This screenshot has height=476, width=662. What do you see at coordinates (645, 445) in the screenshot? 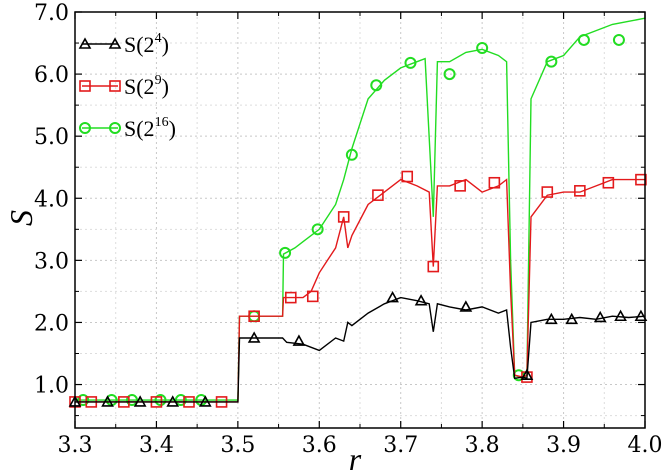
I see `x-tick-label: 4.0` at bounding box center [645, 445].